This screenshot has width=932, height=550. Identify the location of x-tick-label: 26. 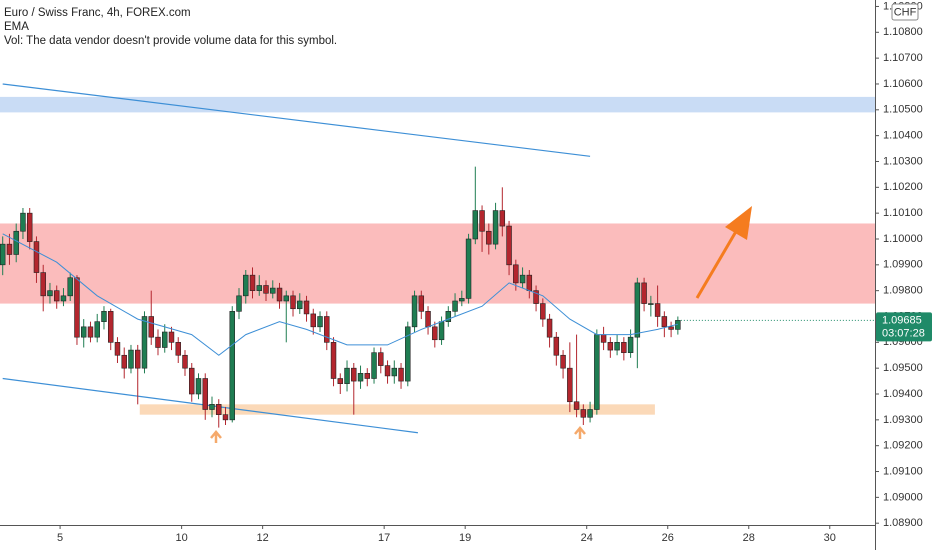
(668, 538).